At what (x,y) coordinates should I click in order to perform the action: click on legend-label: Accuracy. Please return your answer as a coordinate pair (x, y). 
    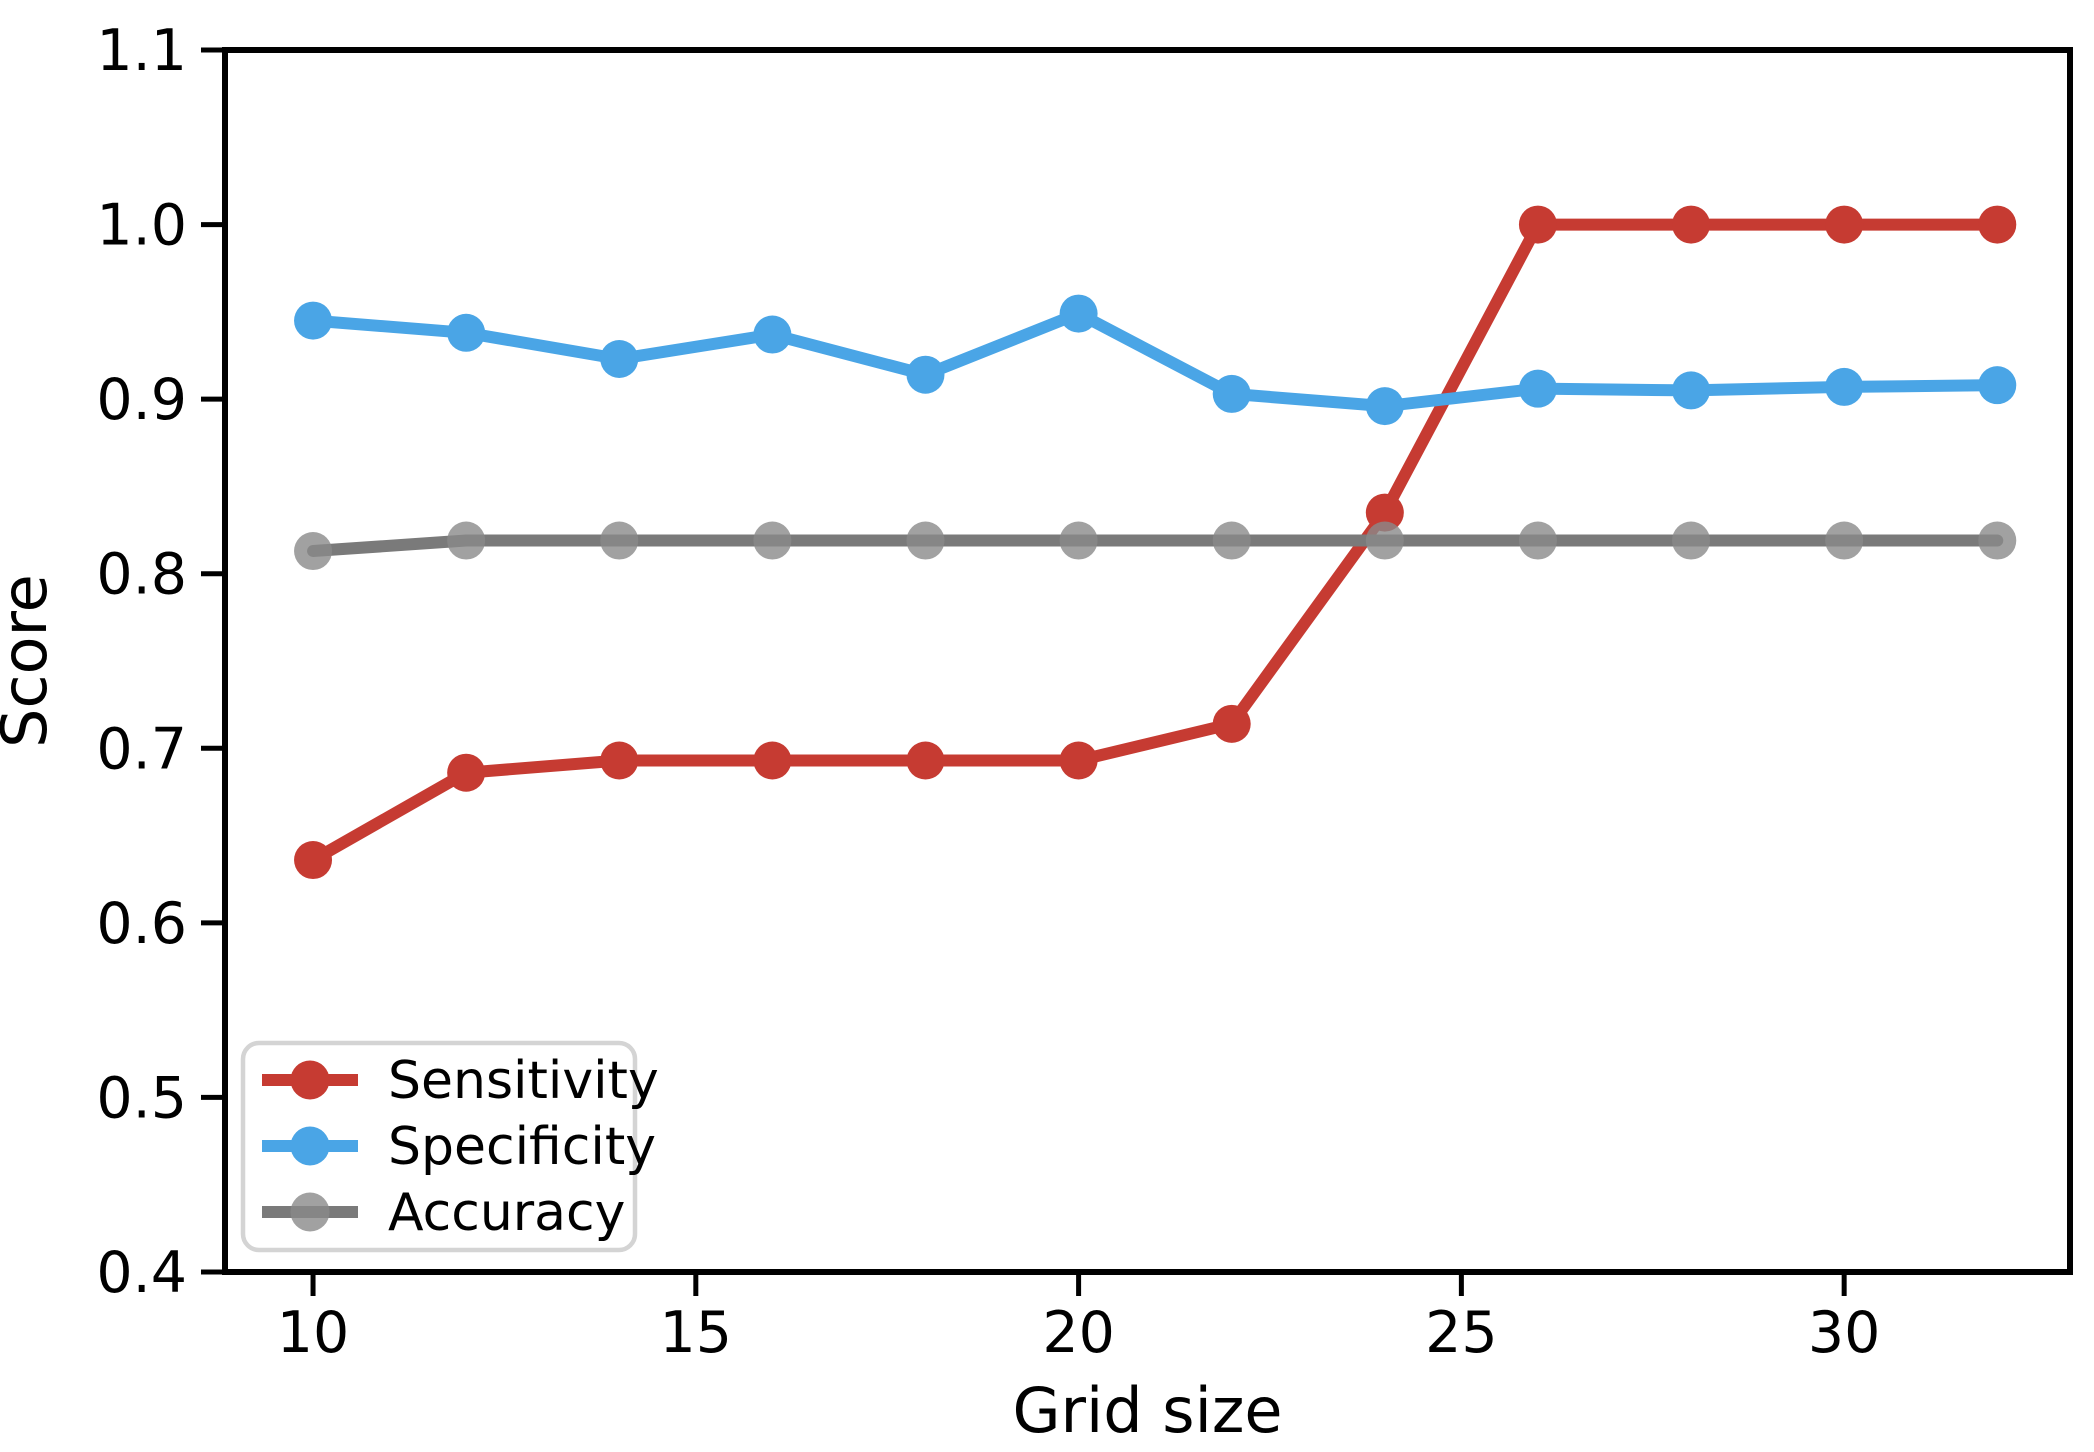
    Looking at the image, I should click on (506, 1213).